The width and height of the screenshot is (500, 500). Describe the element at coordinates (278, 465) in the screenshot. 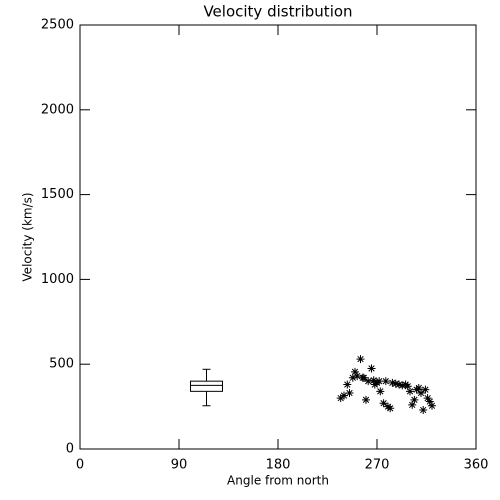

I see `x-tick-label: 180` at that location.